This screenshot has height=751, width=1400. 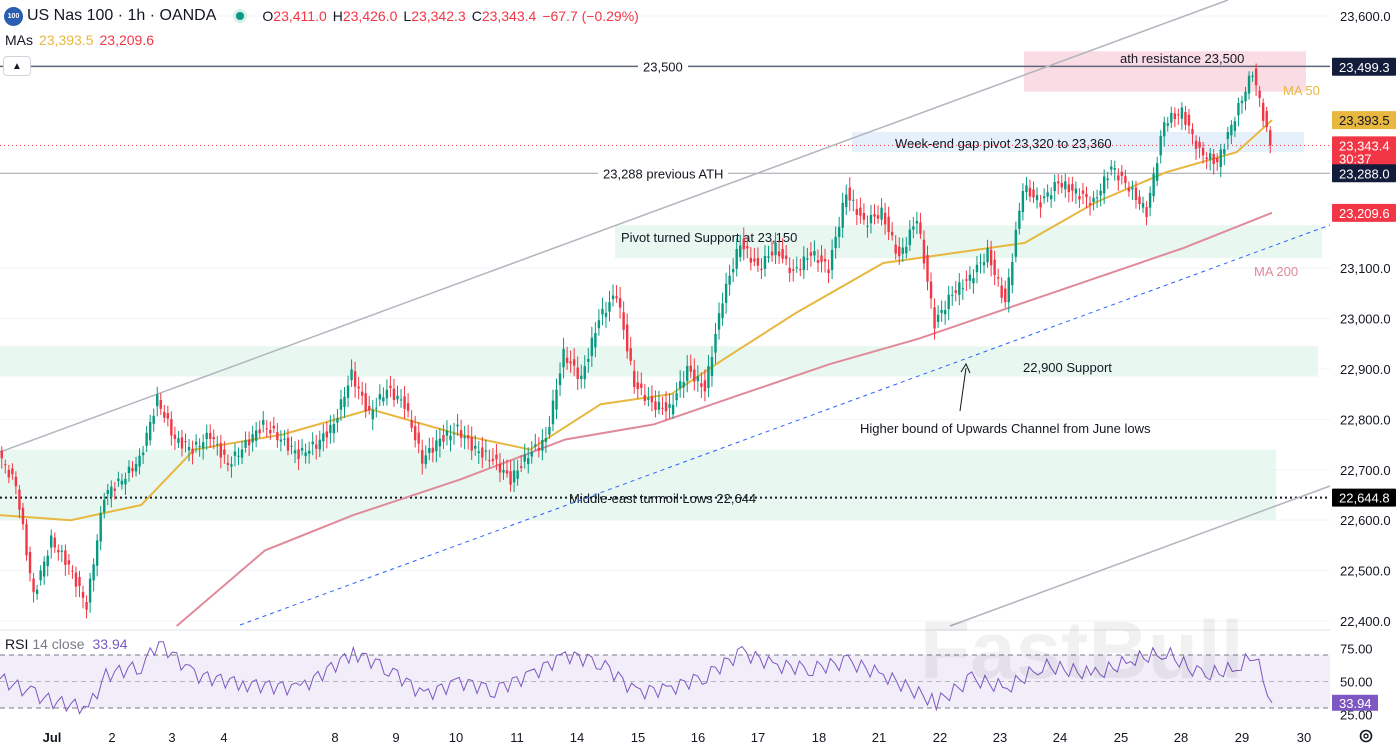 What do you see at coordinates (1365, 470) in the screenshot?
I see `price-axis-tick: 22,700.0` at bounding box center [1365, 470].